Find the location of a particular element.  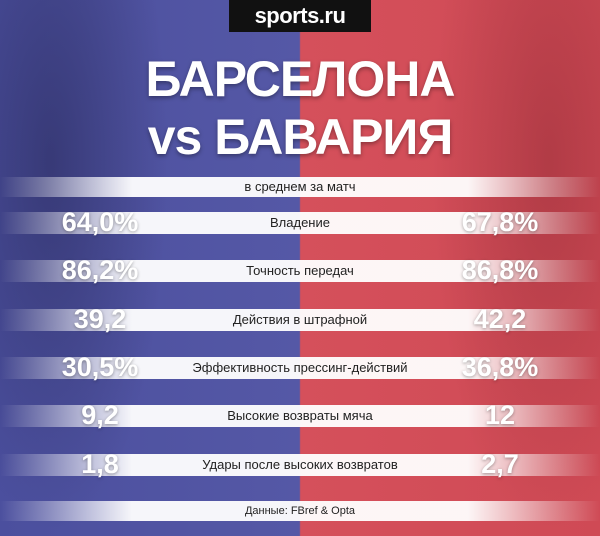

stat-label: Удары после высоких возвратов is located at coordinates (300, 464).